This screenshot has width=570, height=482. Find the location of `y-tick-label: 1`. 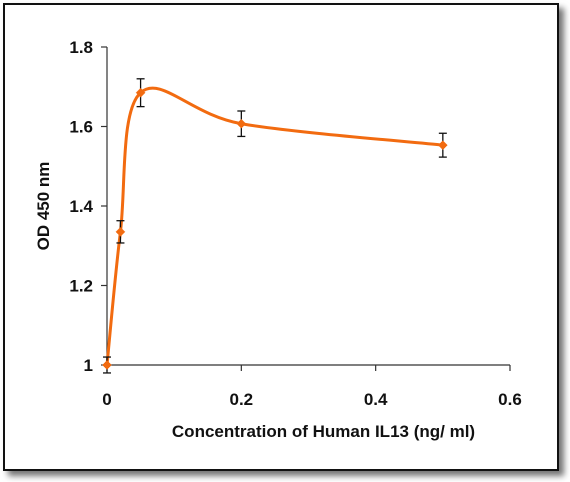

y-tick-label: 1 is located at coordinates (88, 365).